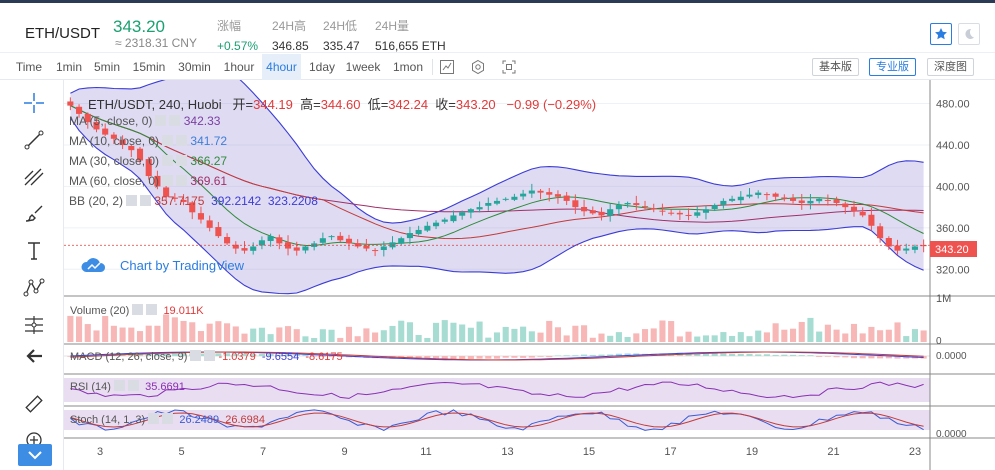 This screenshot has height=470, width=995. I want to click on brush-tool, so click(34, 214).